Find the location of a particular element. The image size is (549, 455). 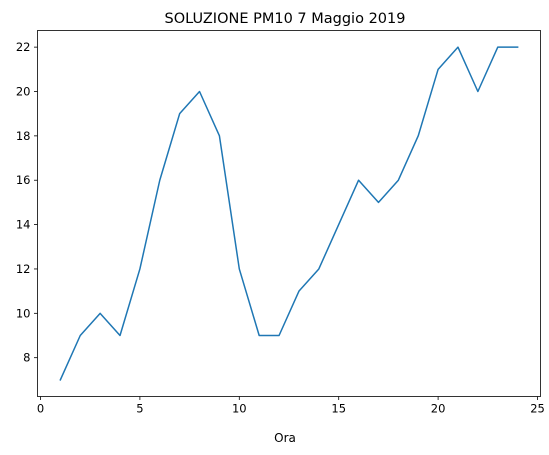

y-tick-label: 18 is located at coordinates (23, 136).